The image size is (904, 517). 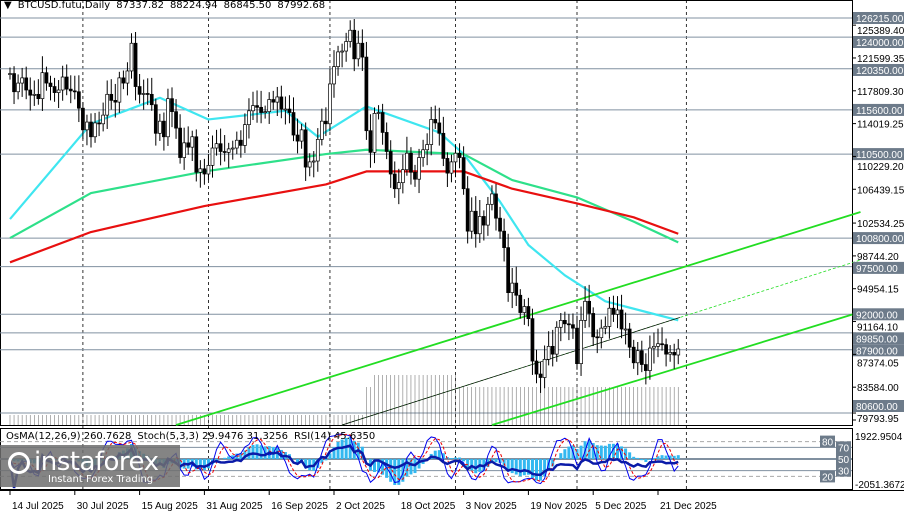 What do you see at coordinates (64, 5) in the screenshot?
I see `symbol-label: BTCUSD.futu,Daily` at bounding box center [64, 5].